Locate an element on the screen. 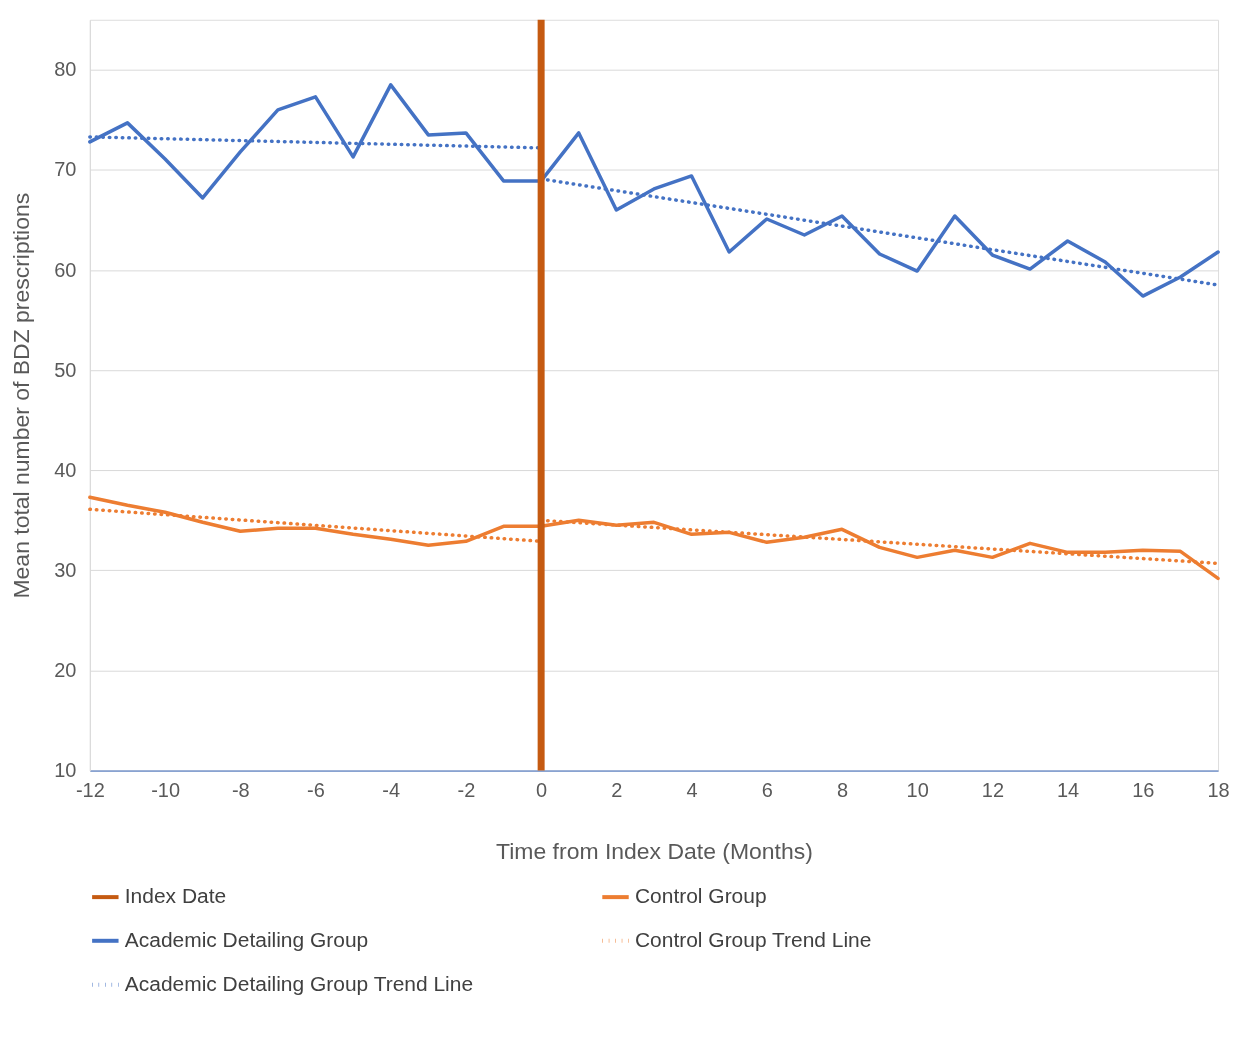 The width and height of the screenshot is (1248, 1051). x-tick-label: 14 is located at coordinates (1068, 790).